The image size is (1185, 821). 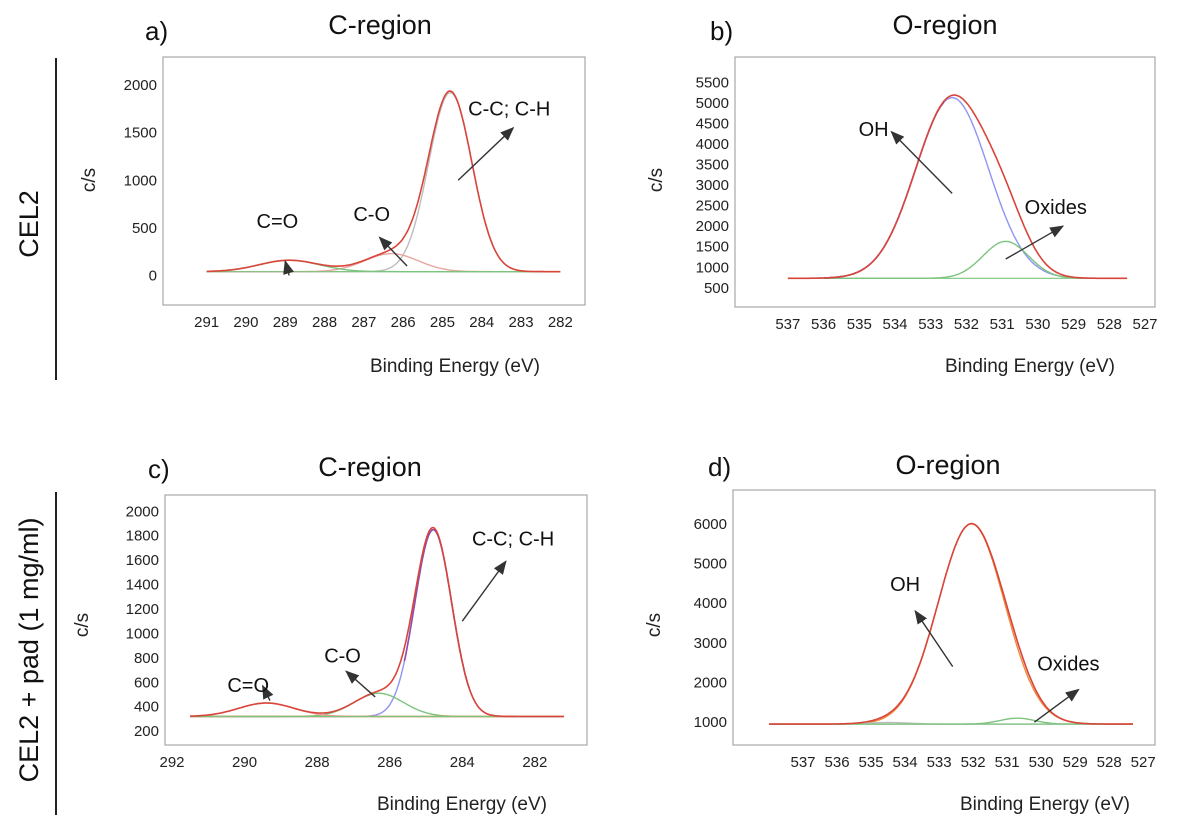 I want to click on y-tick-label: 400, so click(x=146, y=707).